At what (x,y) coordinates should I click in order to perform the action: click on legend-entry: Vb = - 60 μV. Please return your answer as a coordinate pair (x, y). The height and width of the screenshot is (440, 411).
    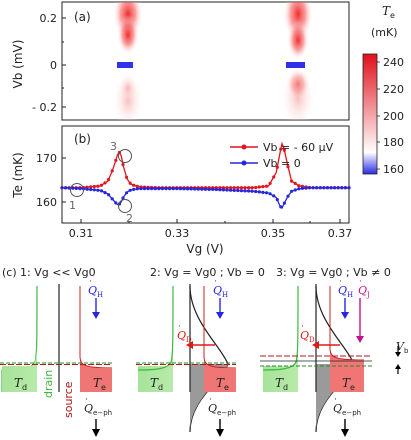
    Looking at the image, I should click on (298, 147).